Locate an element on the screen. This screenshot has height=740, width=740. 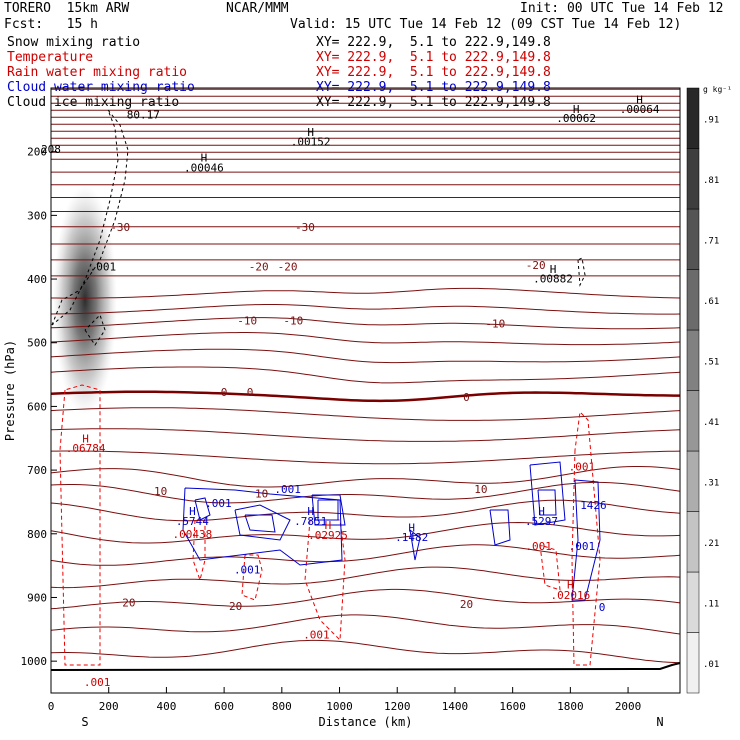
y-tick-label: 800 is located at coordinates (37, 534).